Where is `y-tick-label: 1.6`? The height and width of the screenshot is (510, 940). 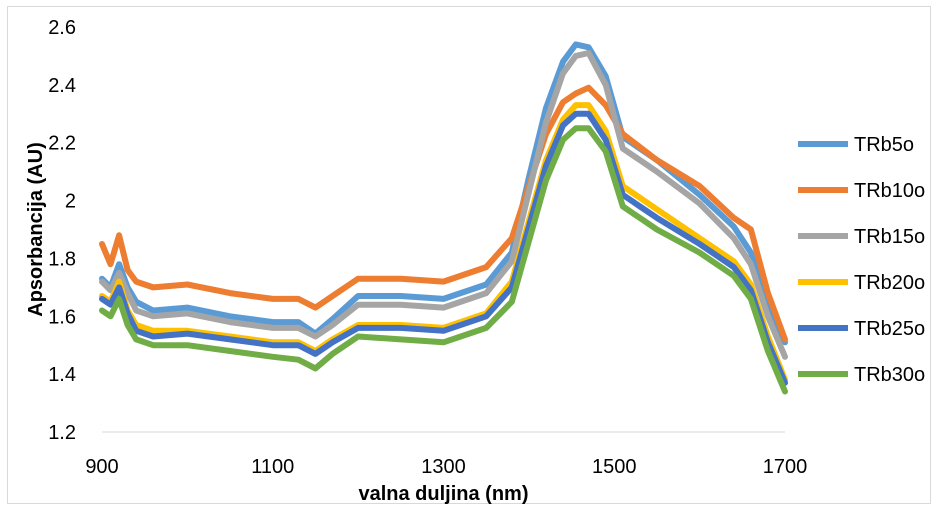 y-tick-label: 1.6 is located at coordinates (62, 317).